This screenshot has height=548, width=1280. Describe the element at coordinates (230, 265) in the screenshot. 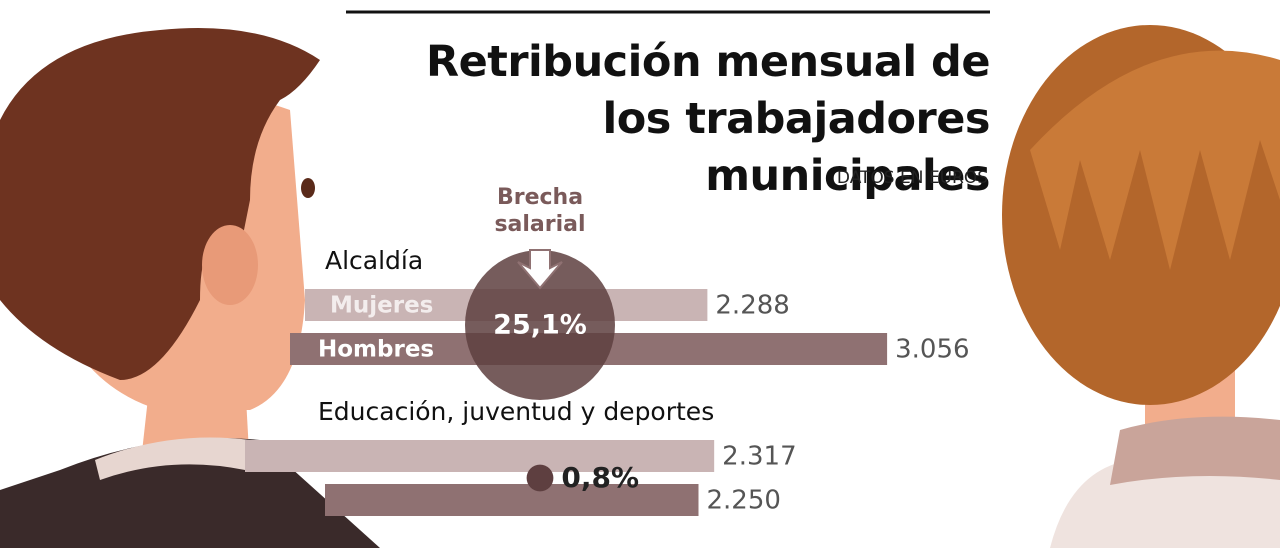

I see `man-ear` at that location.